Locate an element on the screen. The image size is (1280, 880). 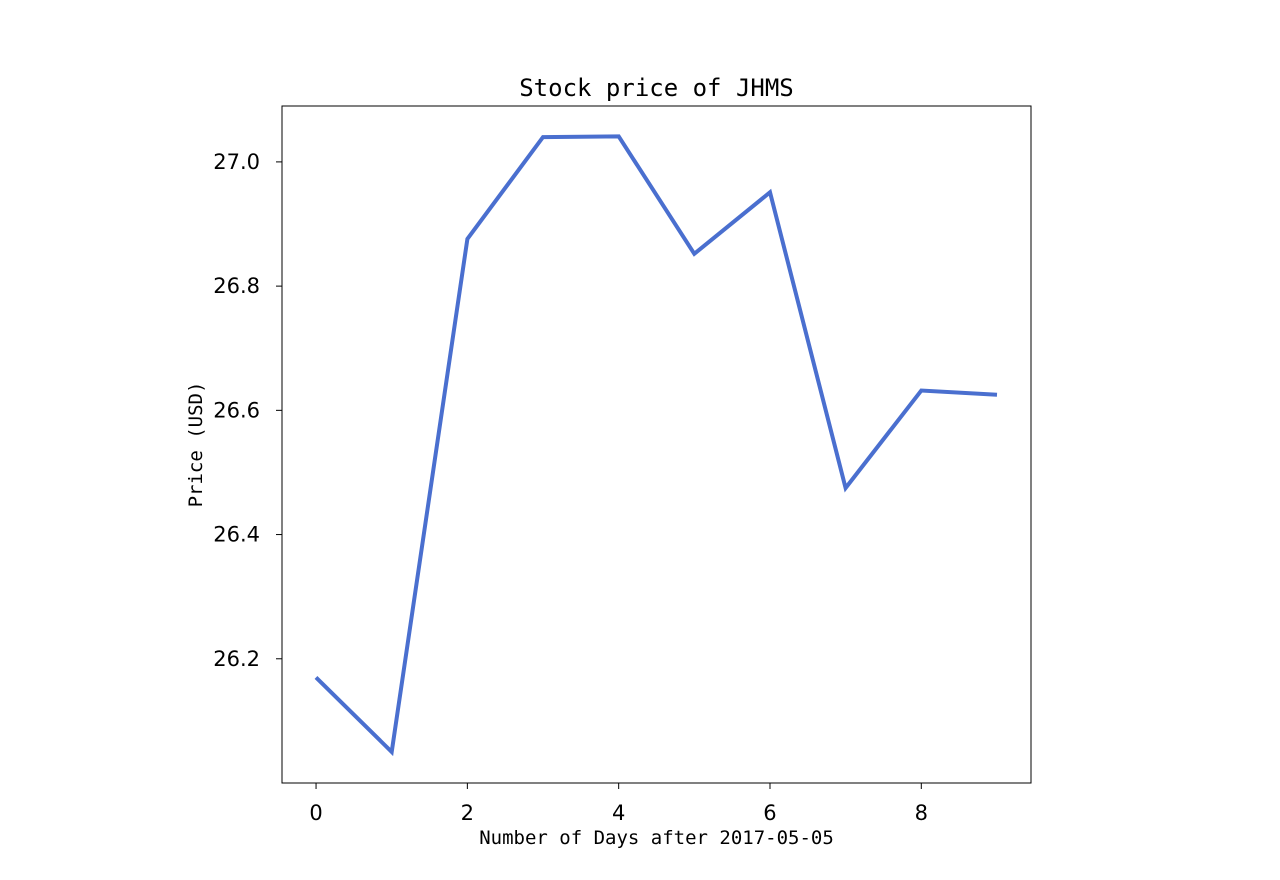
y-tick-label: 26.2 is located at coordinates (236, 659).